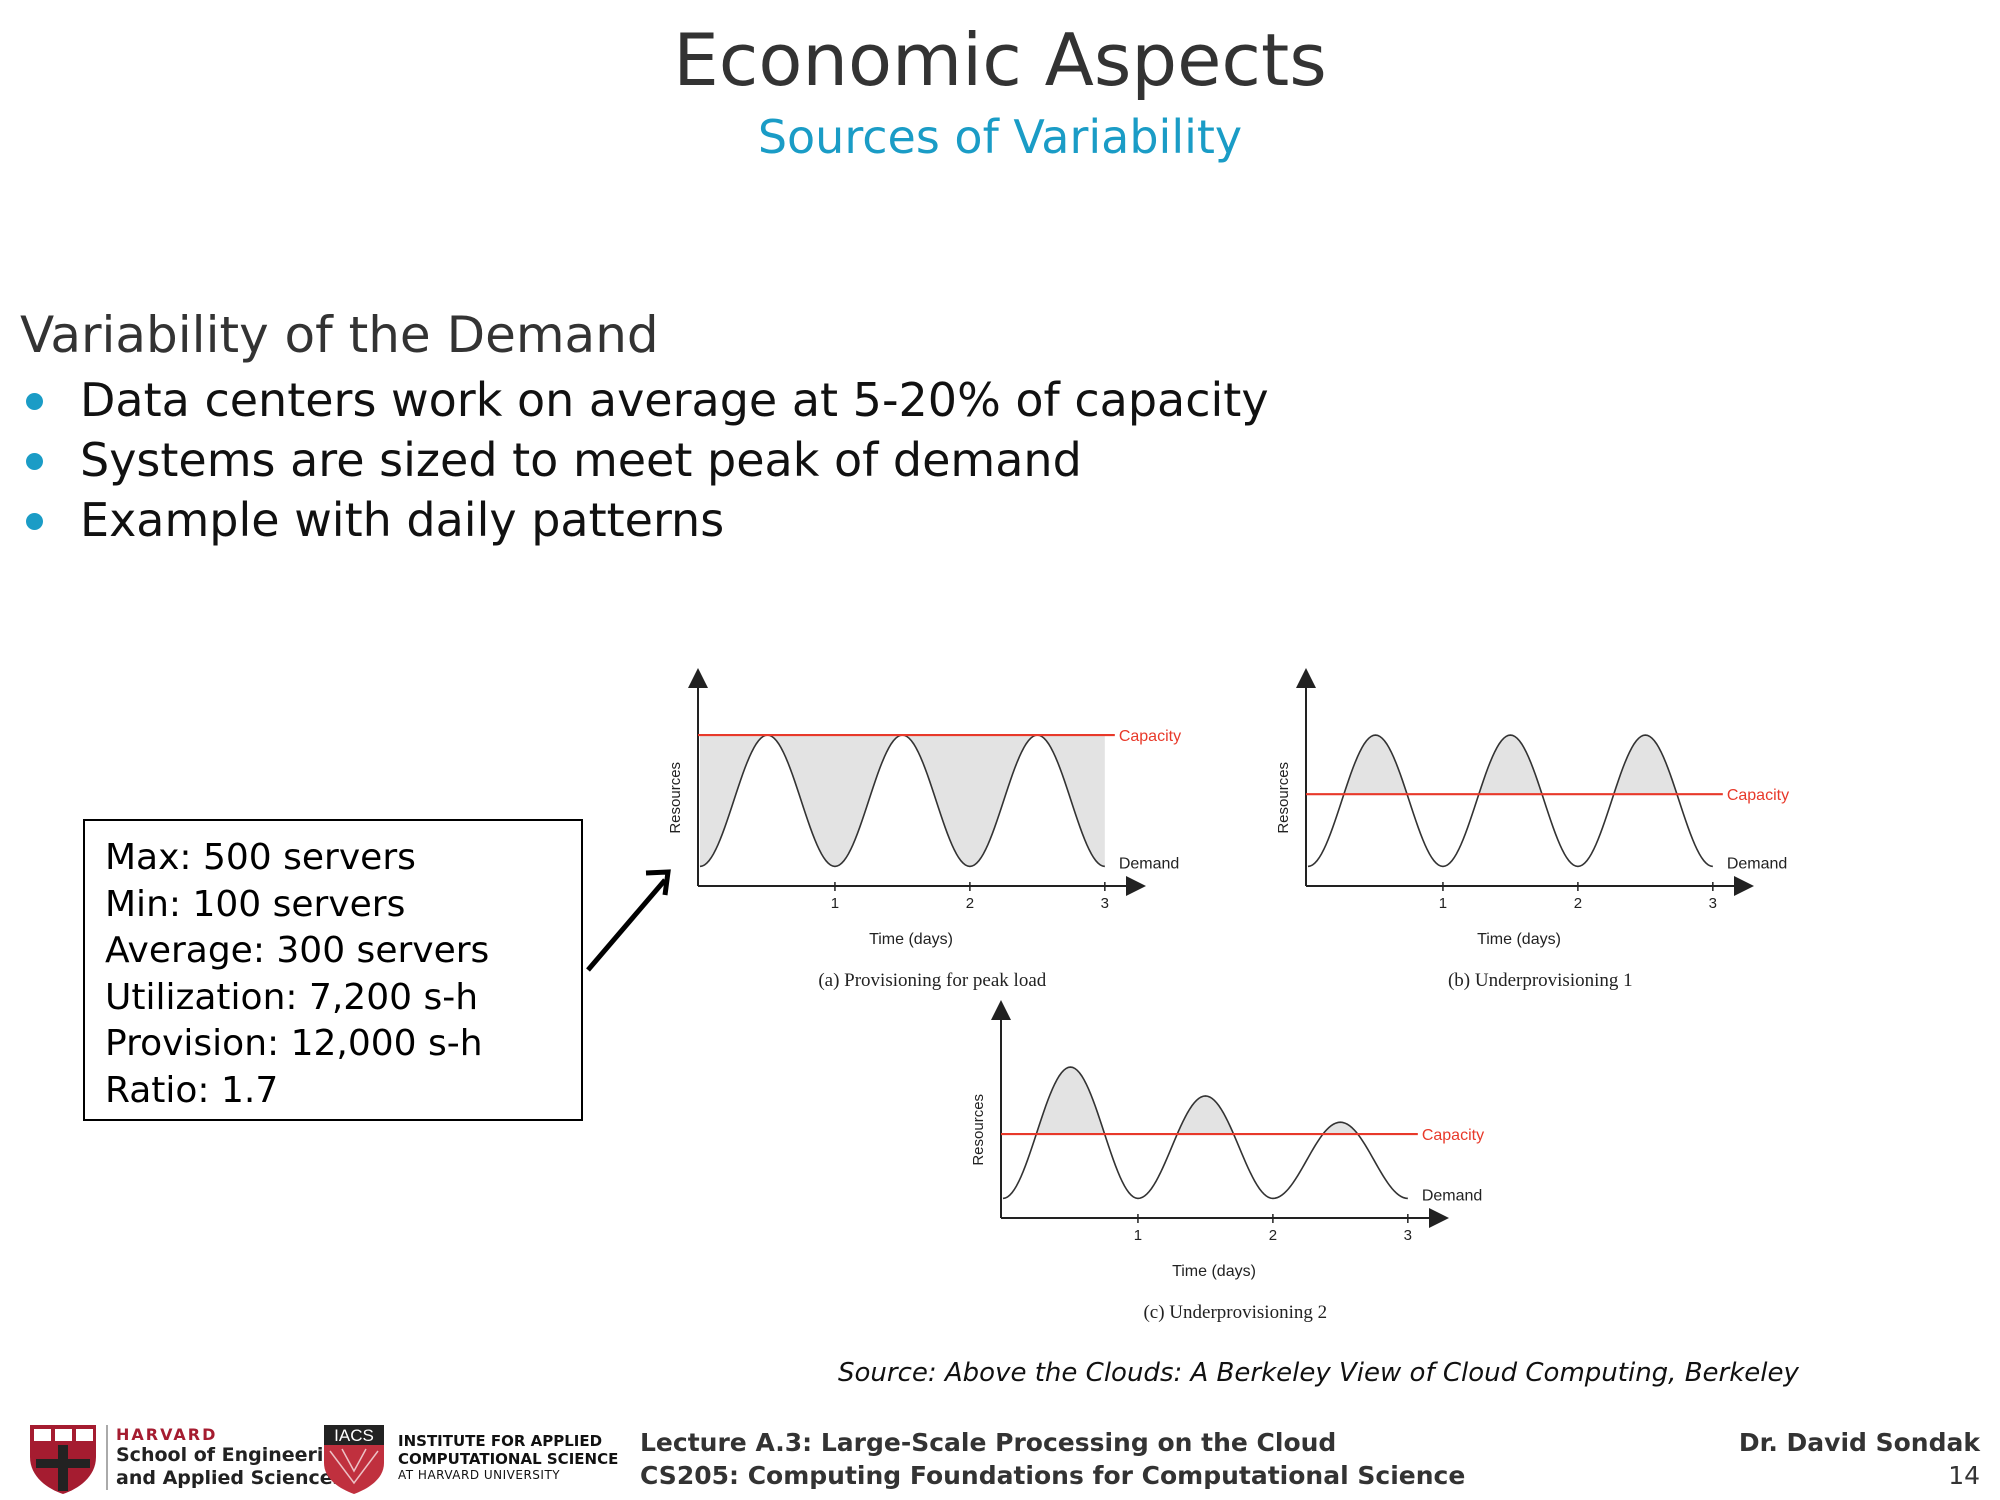  I want to click on section-heading: Variability of the Demand, so click(339, 335).